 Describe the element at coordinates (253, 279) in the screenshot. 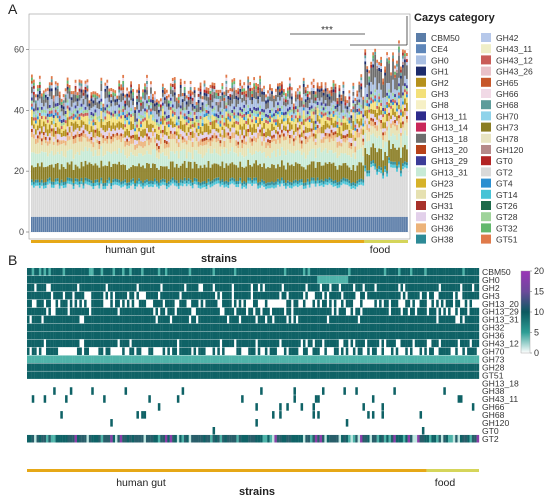

I see `heatmap-row` at that location.